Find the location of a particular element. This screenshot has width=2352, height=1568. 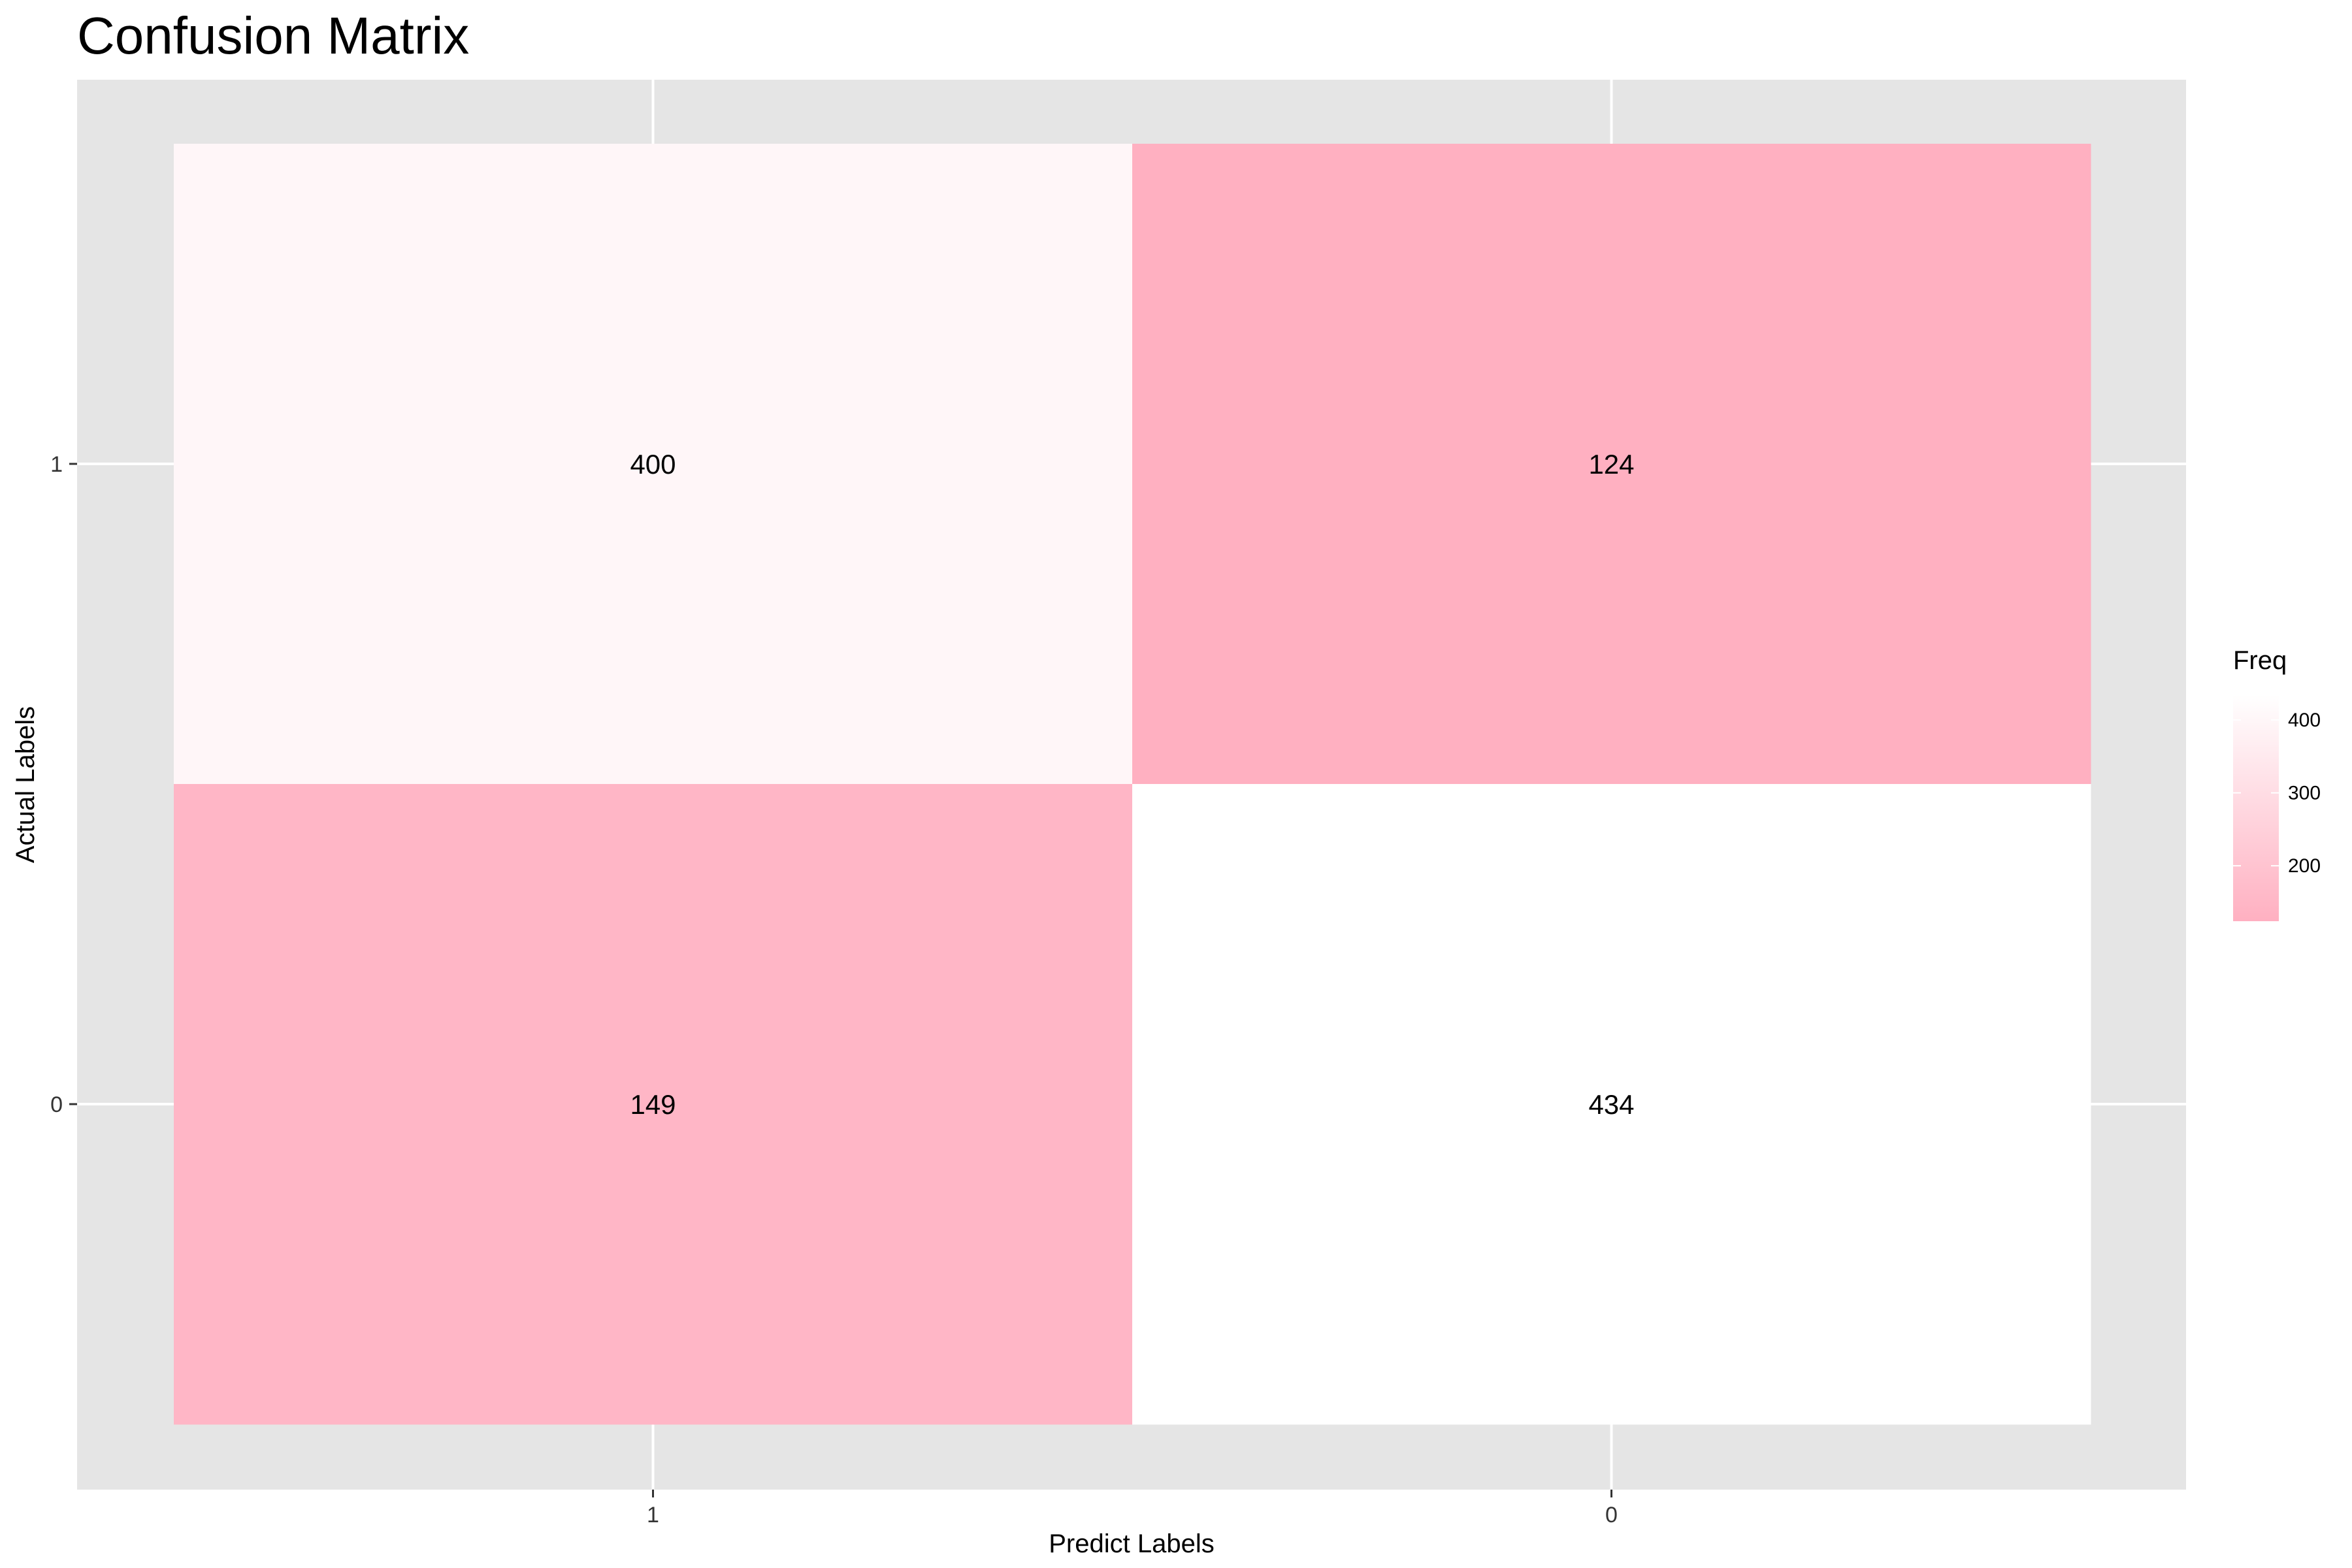

legend-title: Freq is located at coordinates (2260, 660).